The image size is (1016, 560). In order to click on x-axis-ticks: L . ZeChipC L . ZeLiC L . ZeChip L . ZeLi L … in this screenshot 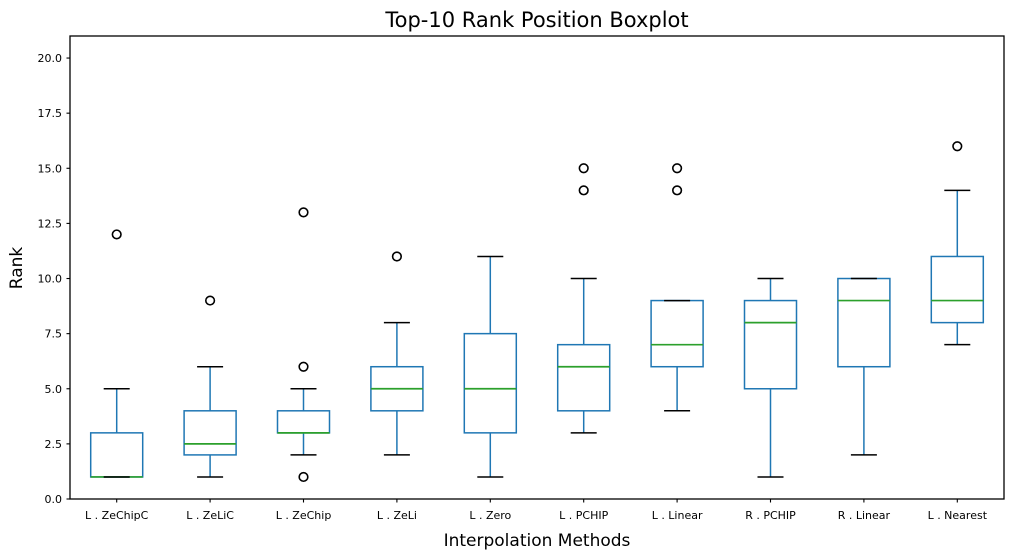, I will do `click(536, 510)`.